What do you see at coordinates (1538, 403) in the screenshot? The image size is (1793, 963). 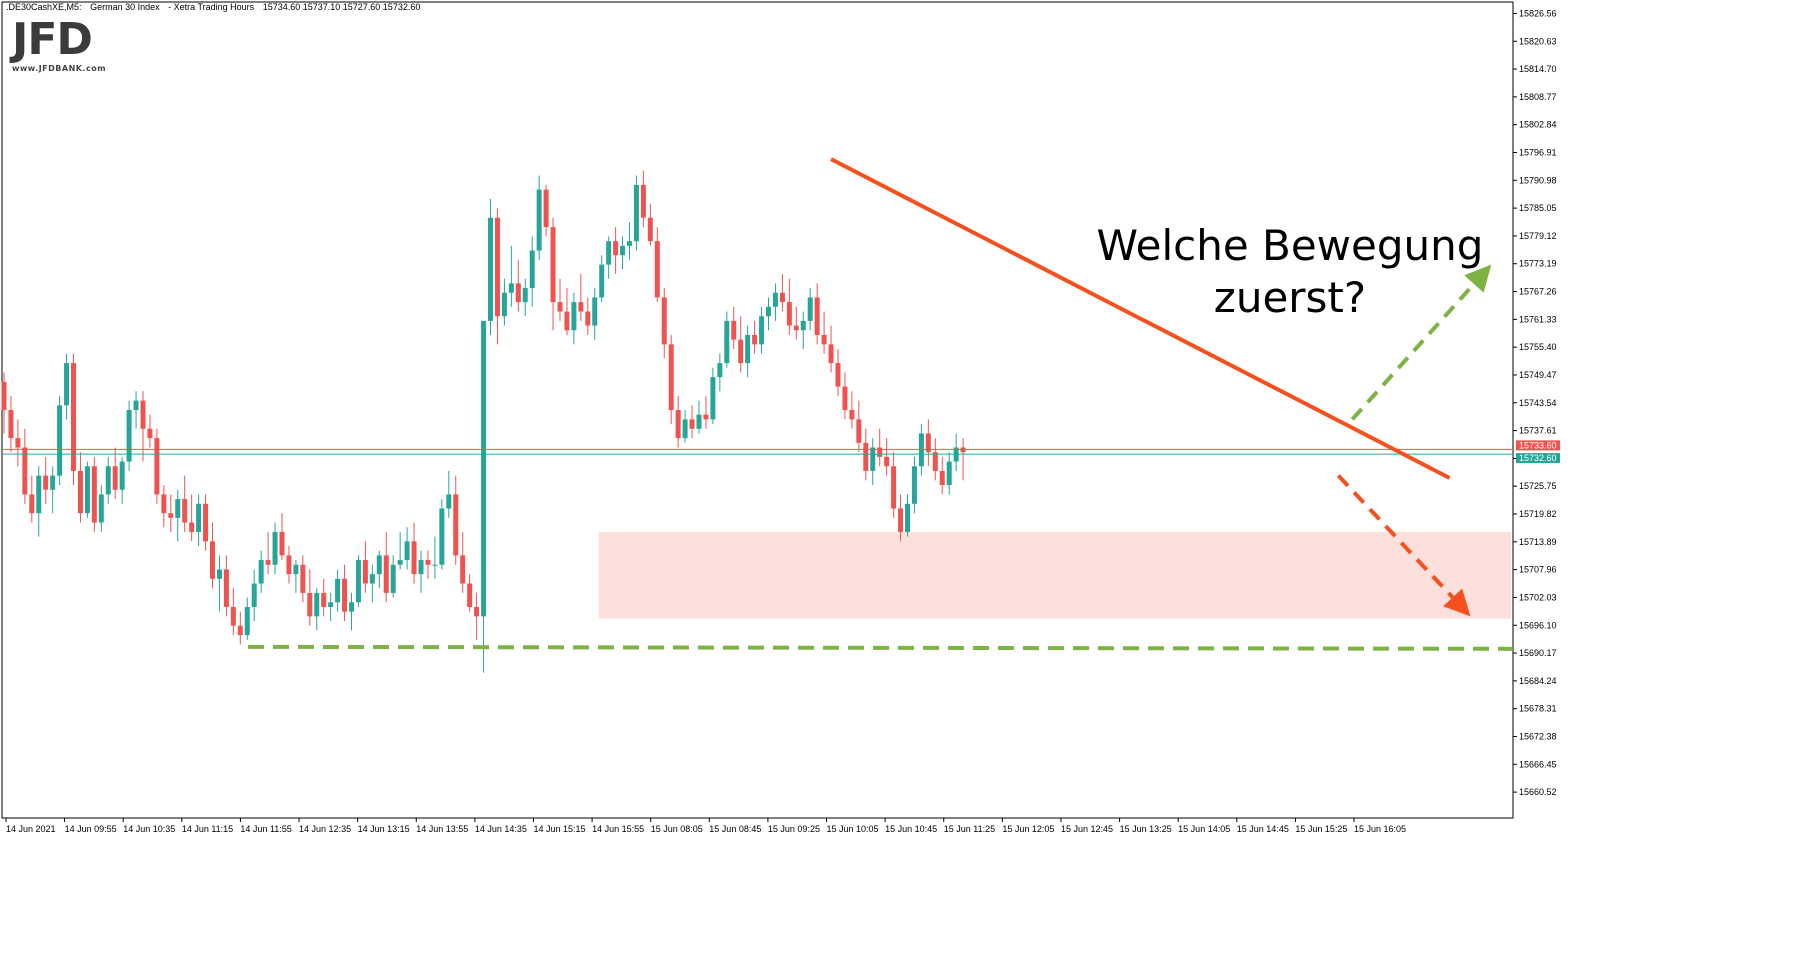 I see `y-tick-label: 15743.54` at bounding box center [1538, 403].